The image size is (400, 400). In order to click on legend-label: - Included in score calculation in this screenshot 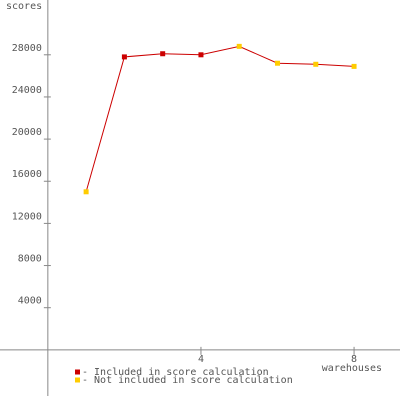, I will do `click(175, 372)`.